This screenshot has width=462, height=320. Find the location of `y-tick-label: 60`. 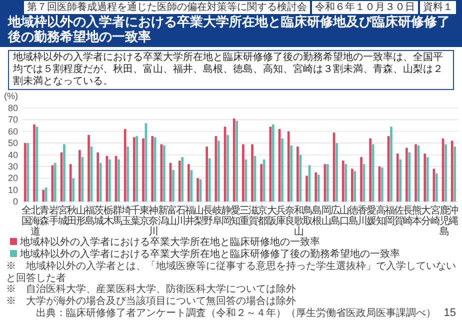

y-tick-label: 60 is located at coordinates (13, 131).